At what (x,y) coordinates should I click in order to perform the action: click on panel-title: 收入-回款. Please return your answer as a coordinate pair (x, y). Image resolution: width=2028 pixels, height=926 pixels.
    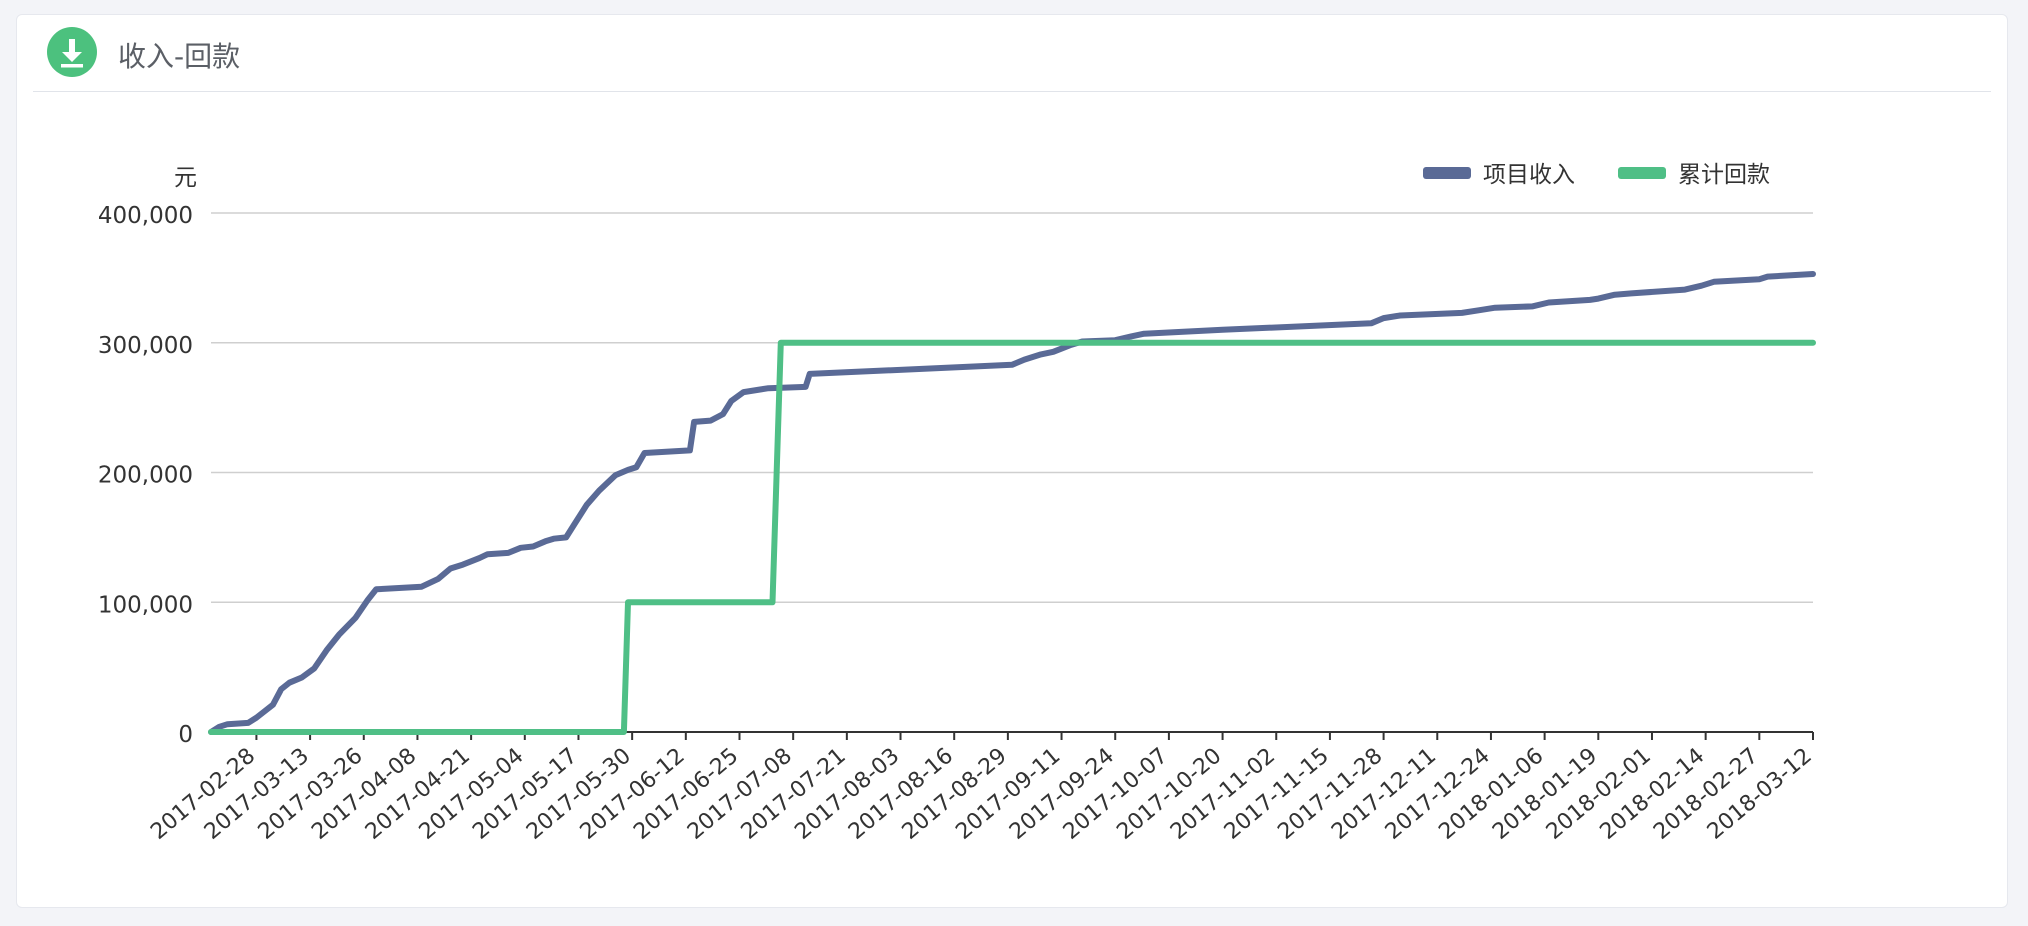
    Looking at the image, I should click on (179, 56).